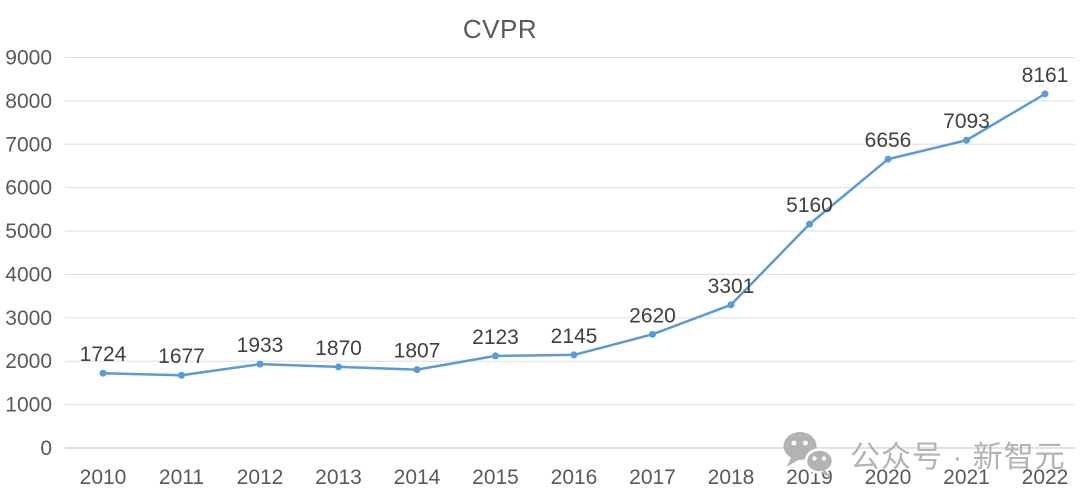 The image size is (1080, 497). I want to click on x-axis-tick-label: 2017, so click(652, 477).